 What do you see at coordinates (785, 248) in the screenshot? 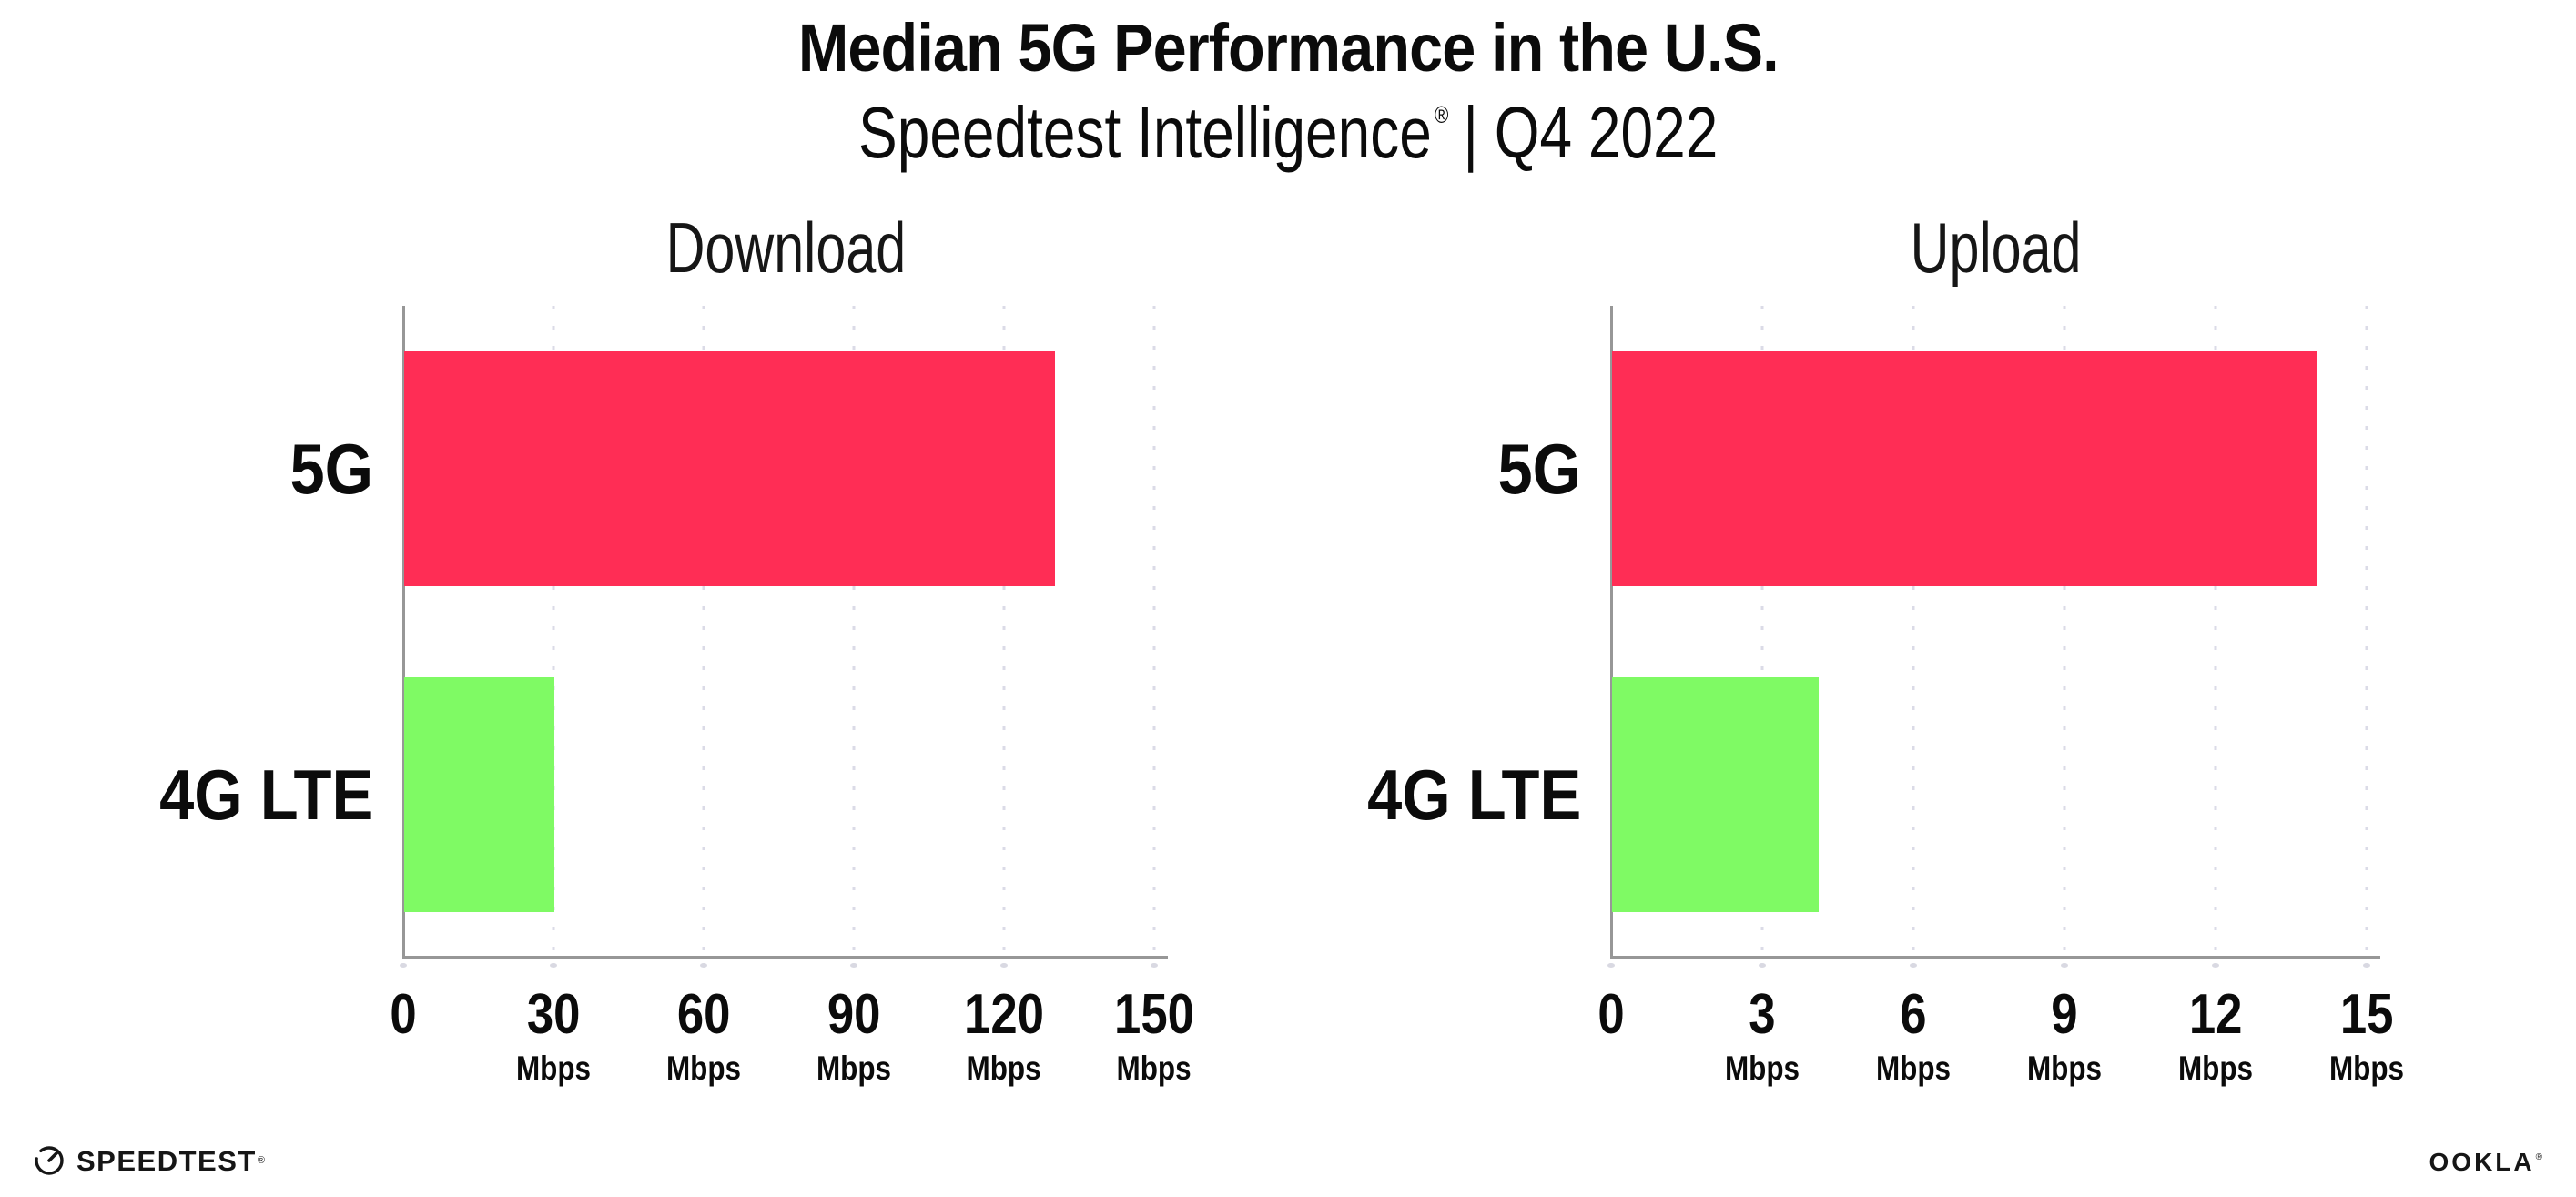
I see `download-chart-title: Download` at bounding box center [785, 248].